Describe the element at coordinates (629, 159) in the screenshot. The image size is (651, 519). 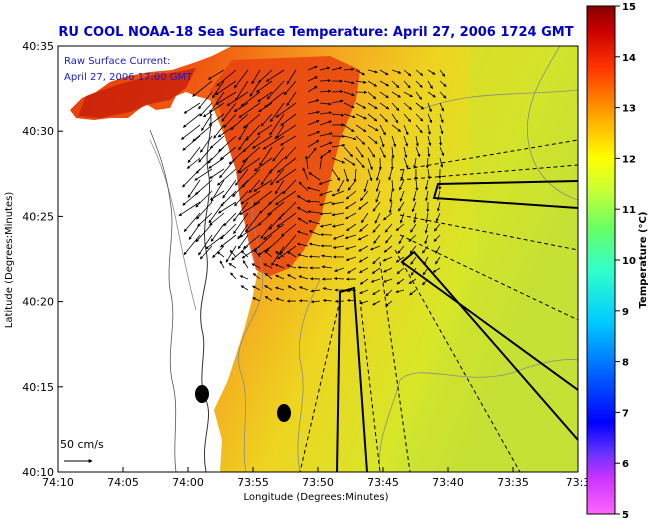
I see `colorbar-tick-label: 12` at that location.